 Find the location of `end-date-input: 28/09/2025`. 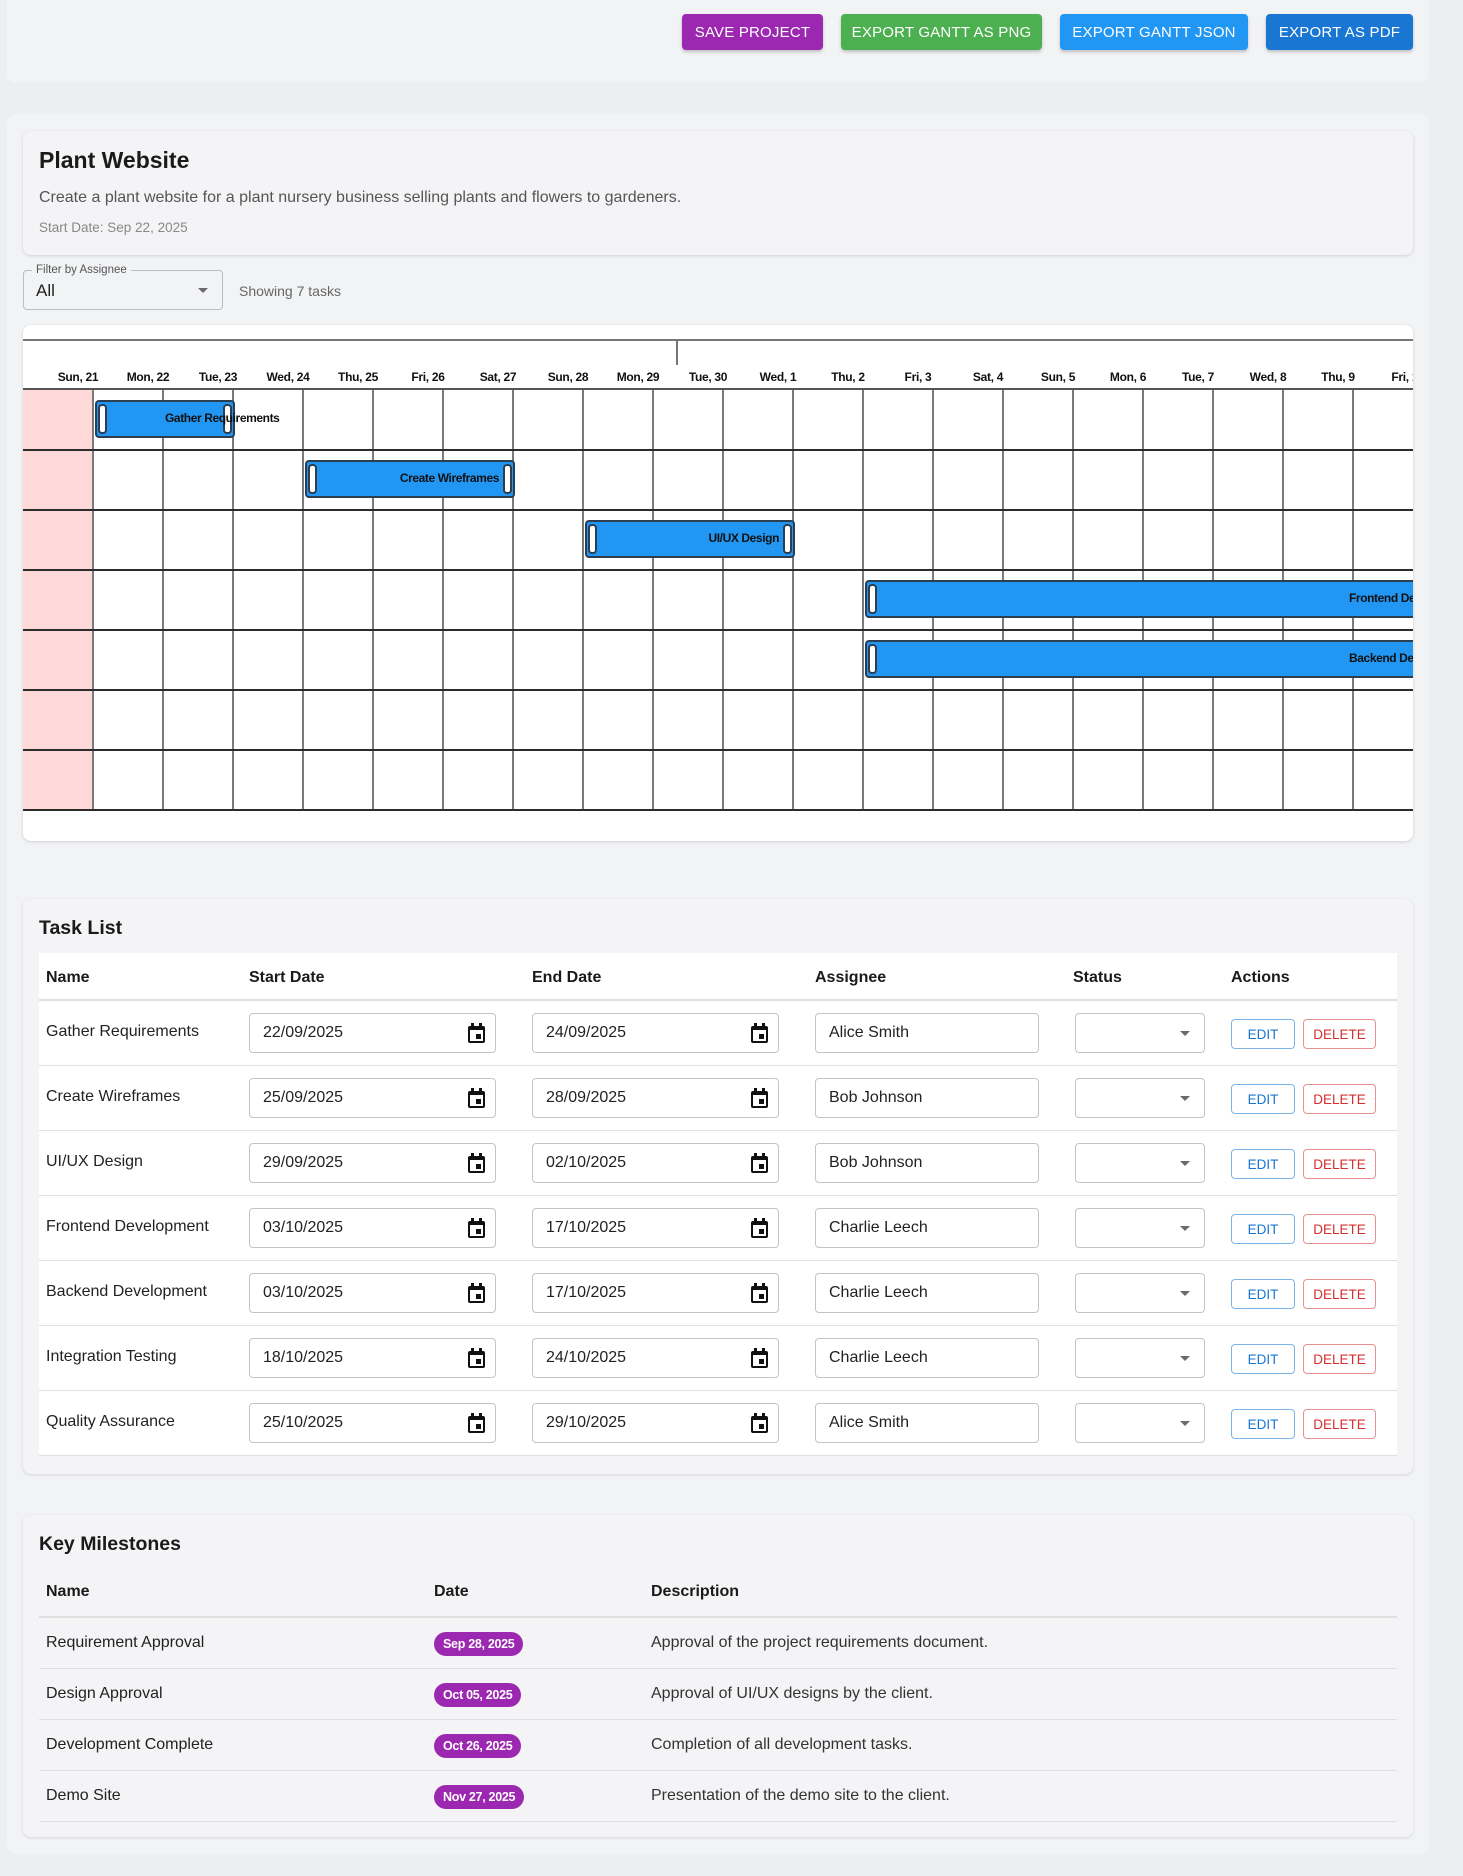

end-date-input: 28/09/2025 is located at coordinates (655, 1098).